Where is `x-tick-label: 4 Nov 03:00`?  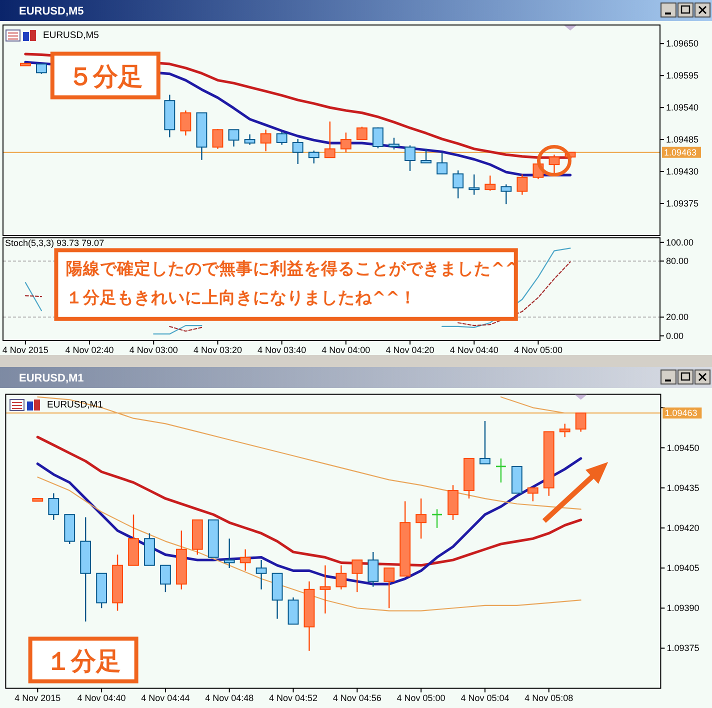
x-tick-label: 4 Nov 03:00 is located at coordinates (153, 350).